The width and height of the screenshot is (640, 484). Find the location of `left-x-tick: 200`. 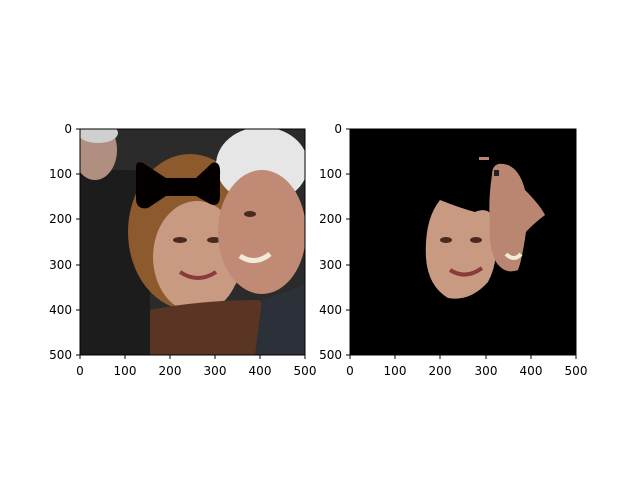

left-x-tick: 200 is located at coordinates (170, 371).